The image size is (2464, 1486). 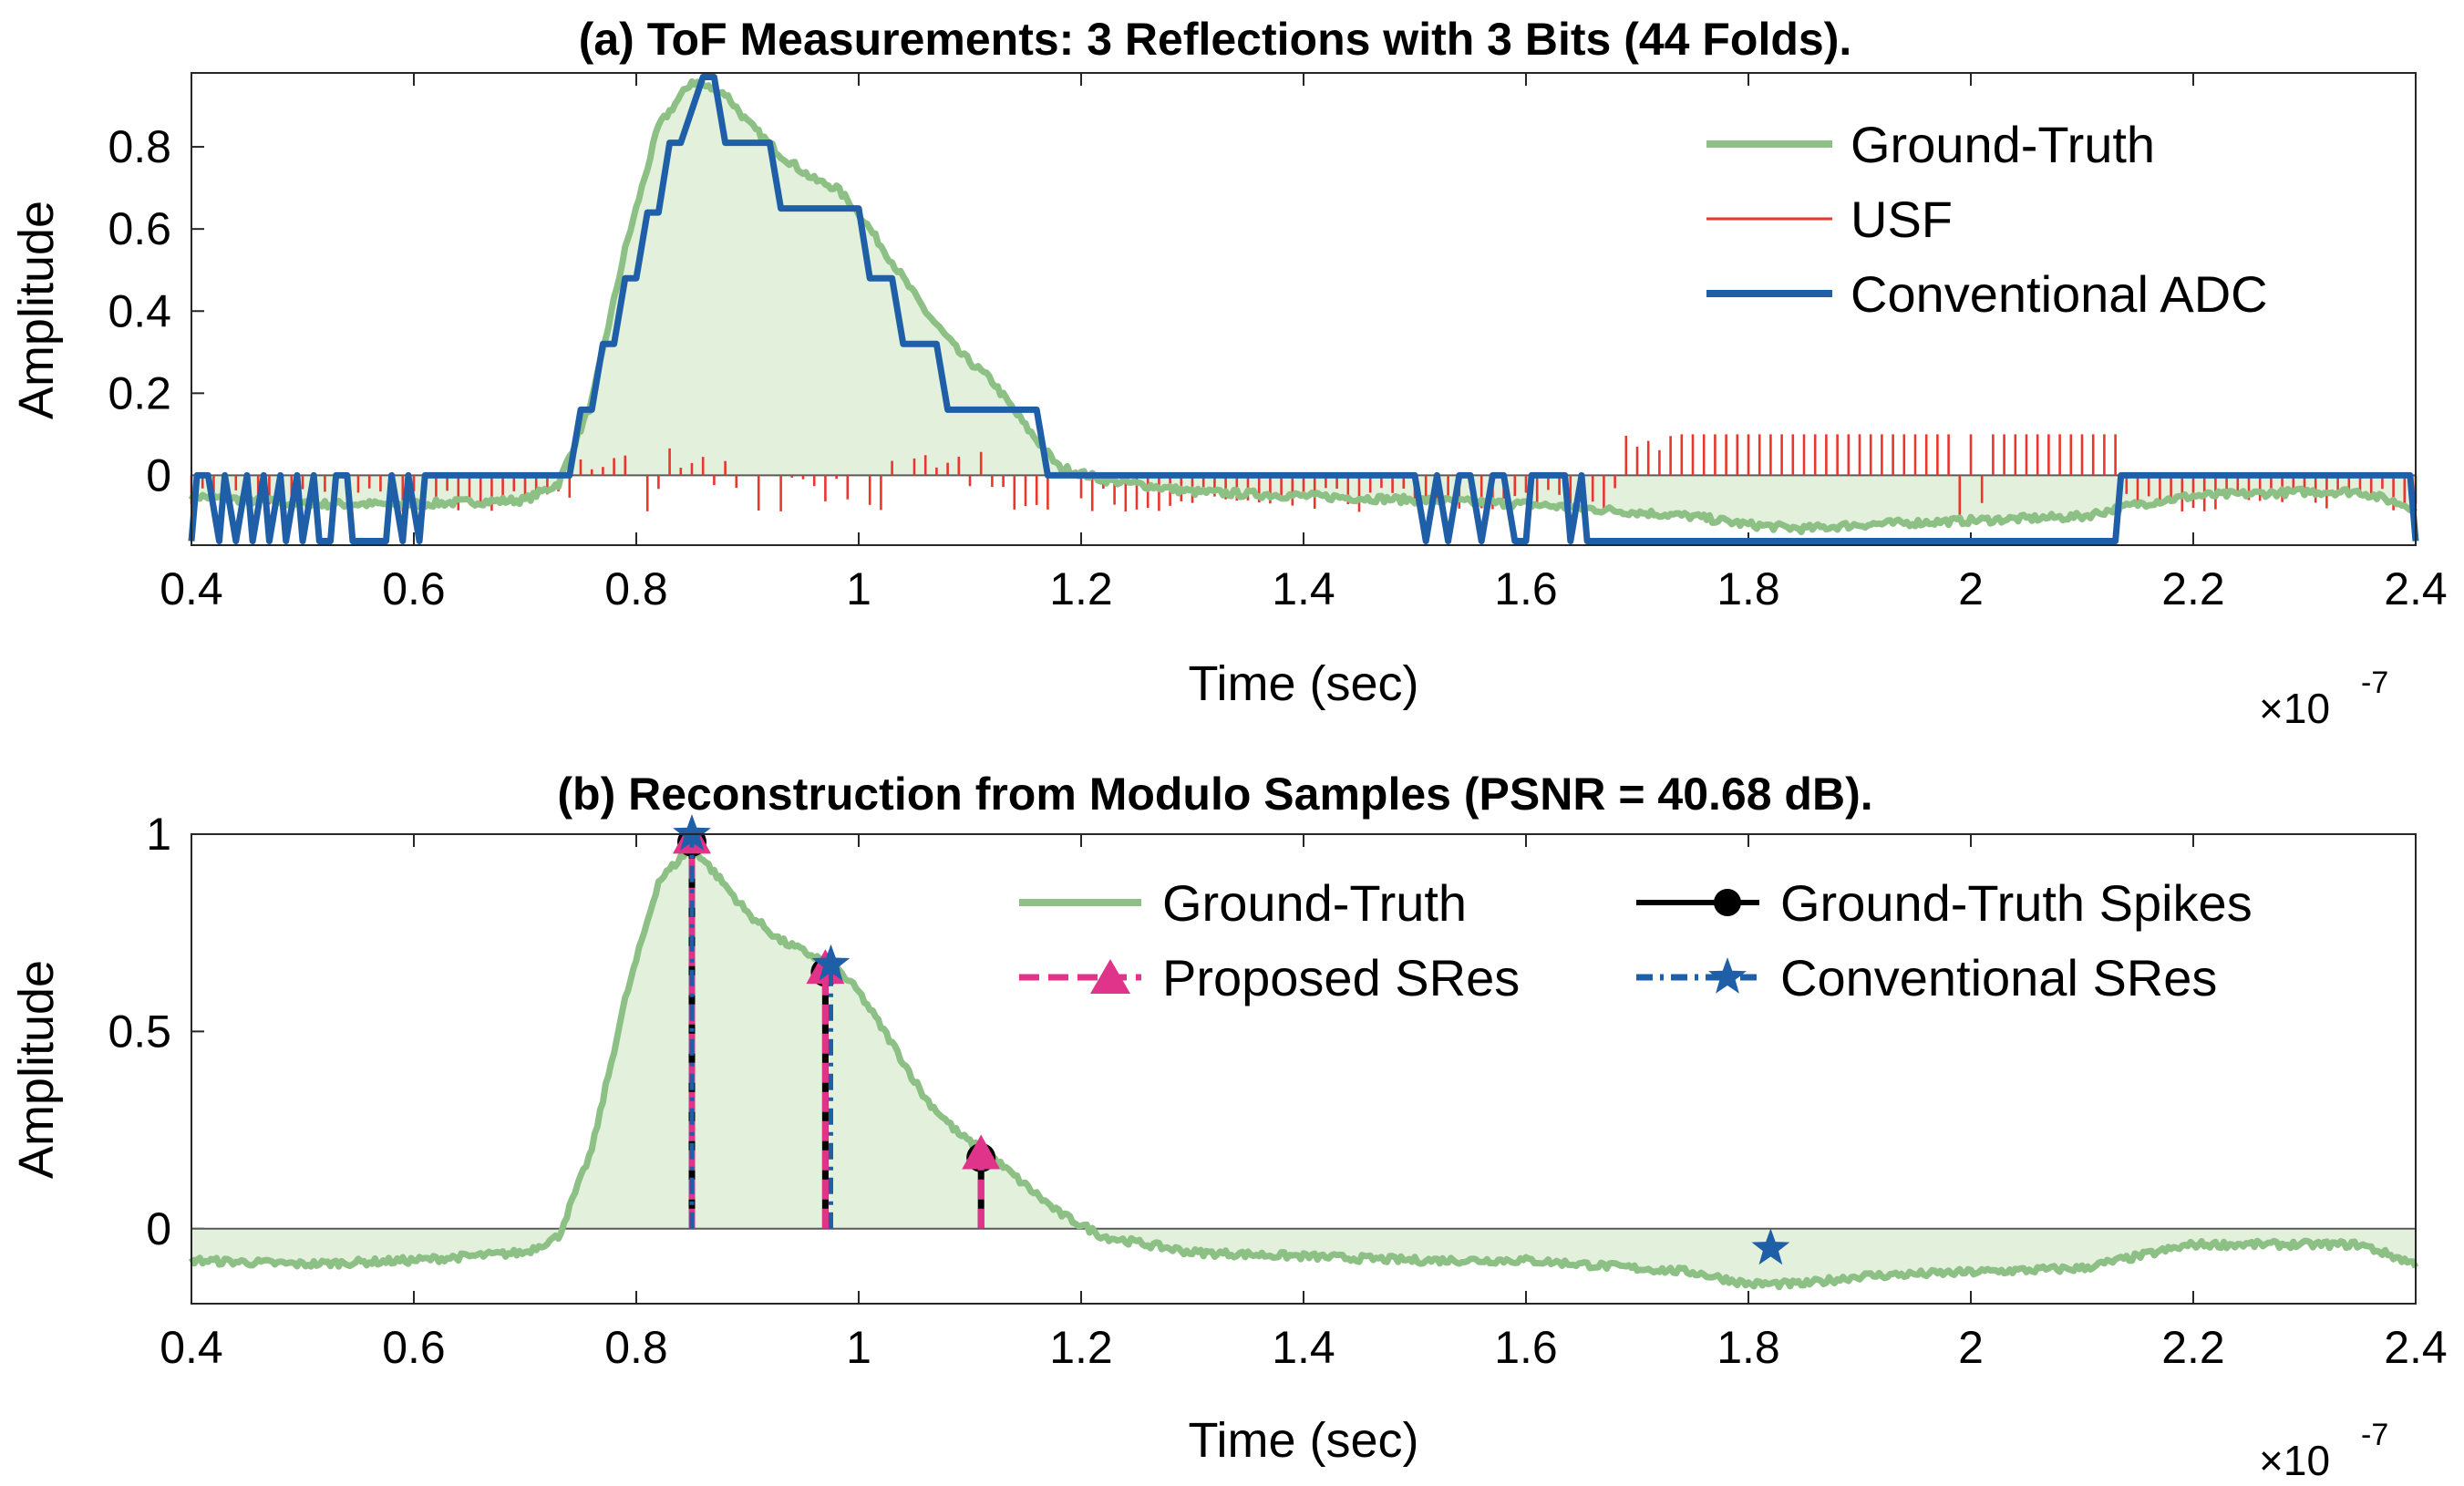 What do you see at coordinates (982, 1152) in the screenshot?
I see `proposed-sres-marker` at bounding box center [982, 1152].